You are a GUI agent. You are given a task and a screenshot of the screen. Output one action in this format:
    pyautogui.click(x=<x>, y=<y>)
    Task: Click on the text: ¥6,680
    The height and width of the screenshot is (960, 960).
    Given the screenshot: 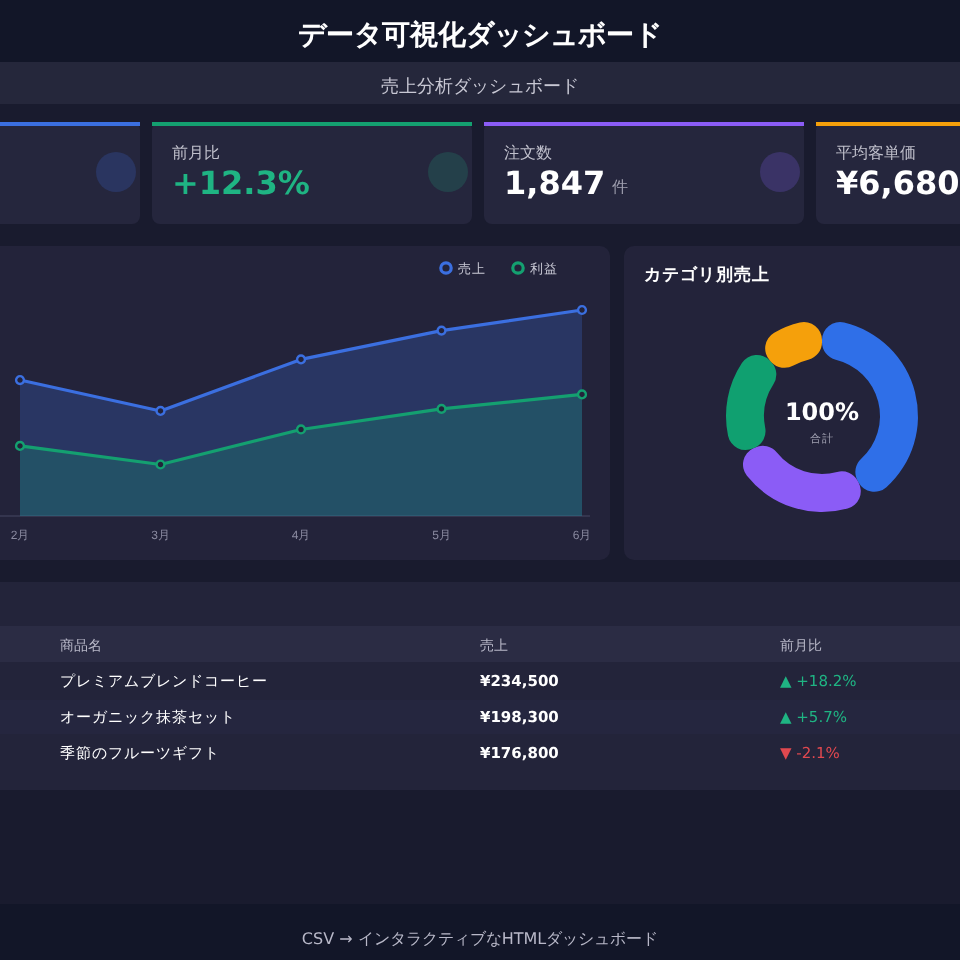 What is the action you would take?
    pyautogui.click(x=898, y=183)
    